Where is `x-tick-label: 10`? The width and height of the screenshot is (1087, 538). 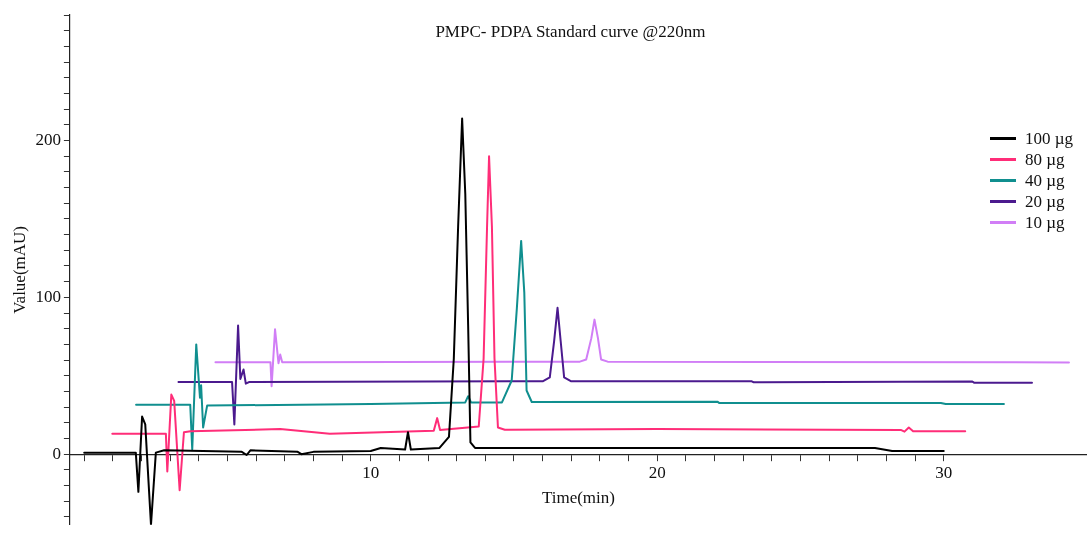 x-tick-label: 10 is located at coordinates (371, 472).